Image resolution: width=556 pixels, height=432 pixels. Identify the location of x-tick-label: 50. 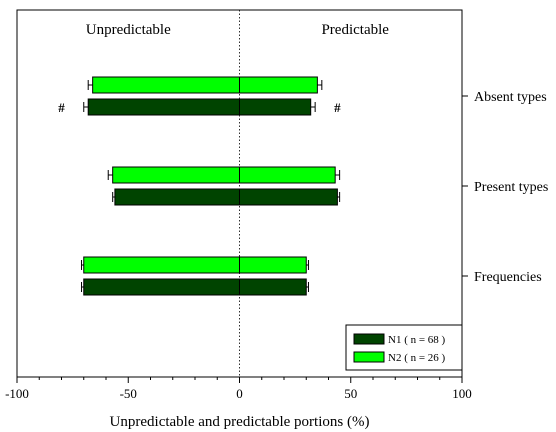
(350, 393).